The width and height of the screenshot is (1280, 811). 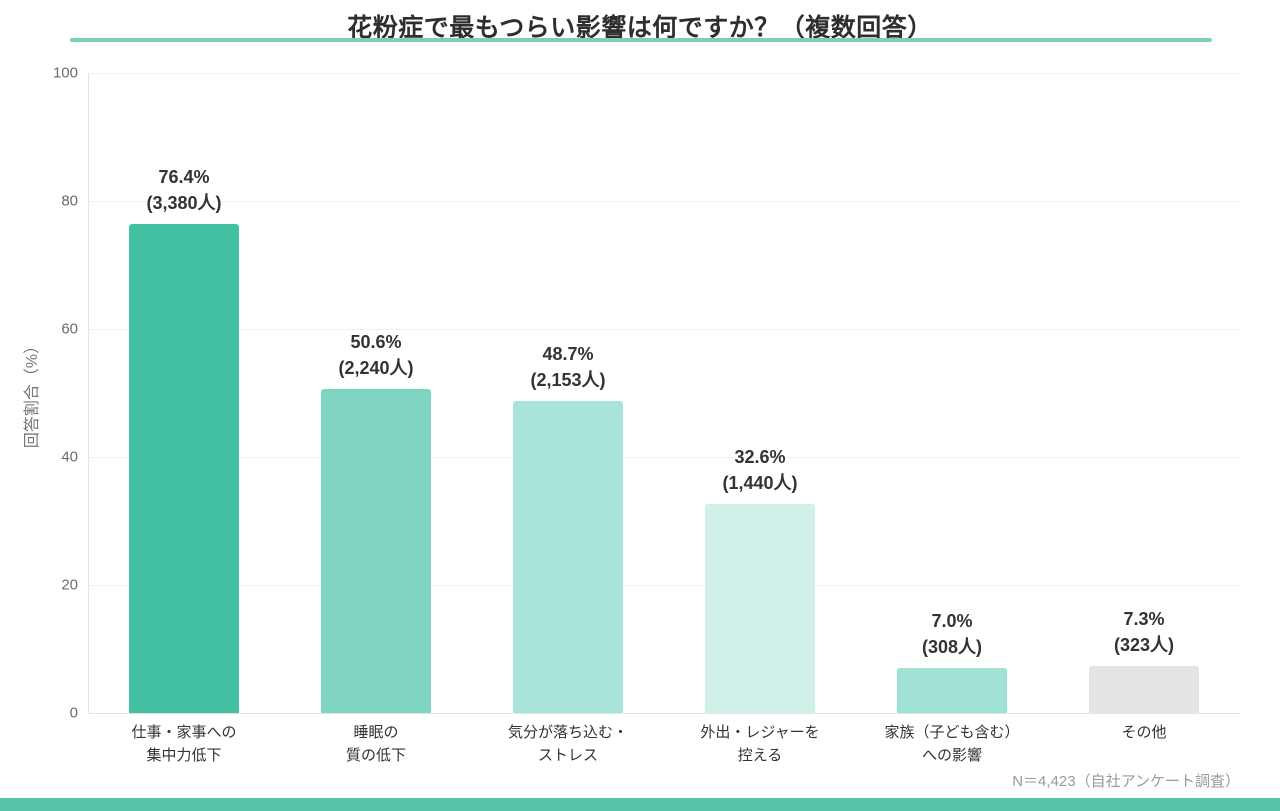 What do you see at coordinates (952, 744) in the screenshot?
I see `category-label: 家族（子ども含む） への影響` at bounding box center [952, 744].